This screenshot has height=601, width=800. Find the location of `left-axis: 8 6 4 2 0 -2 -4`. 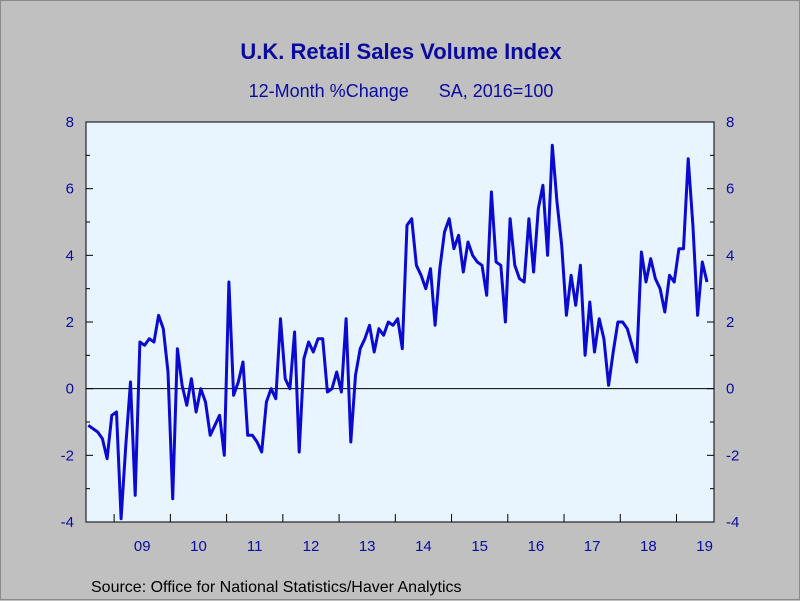

left-axis: 8 6 4 2 0 -2 -4 is located at coordinates (77, 322).